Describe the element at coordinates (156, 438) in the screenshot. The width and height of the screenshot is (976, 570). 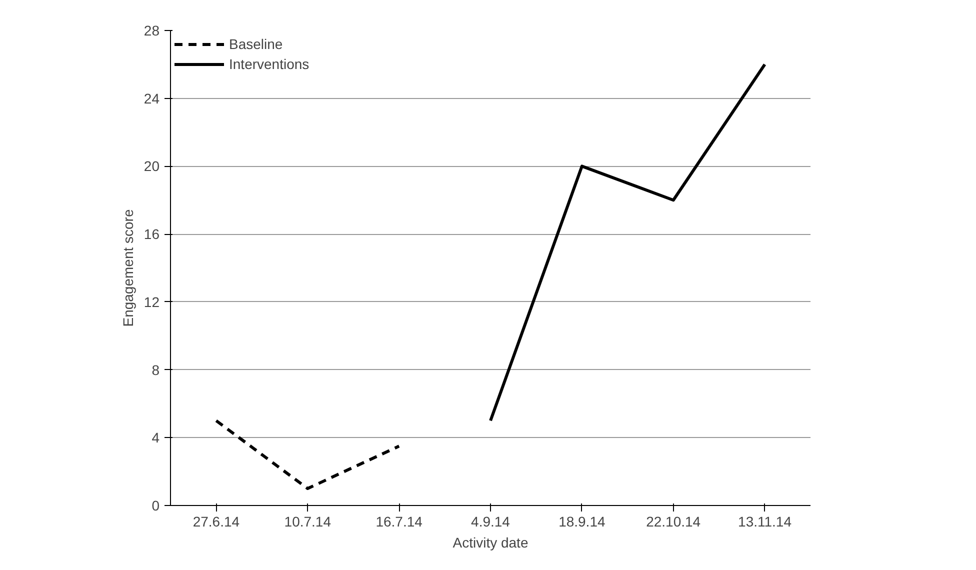
I see `y-tick-label: 4` at that location.